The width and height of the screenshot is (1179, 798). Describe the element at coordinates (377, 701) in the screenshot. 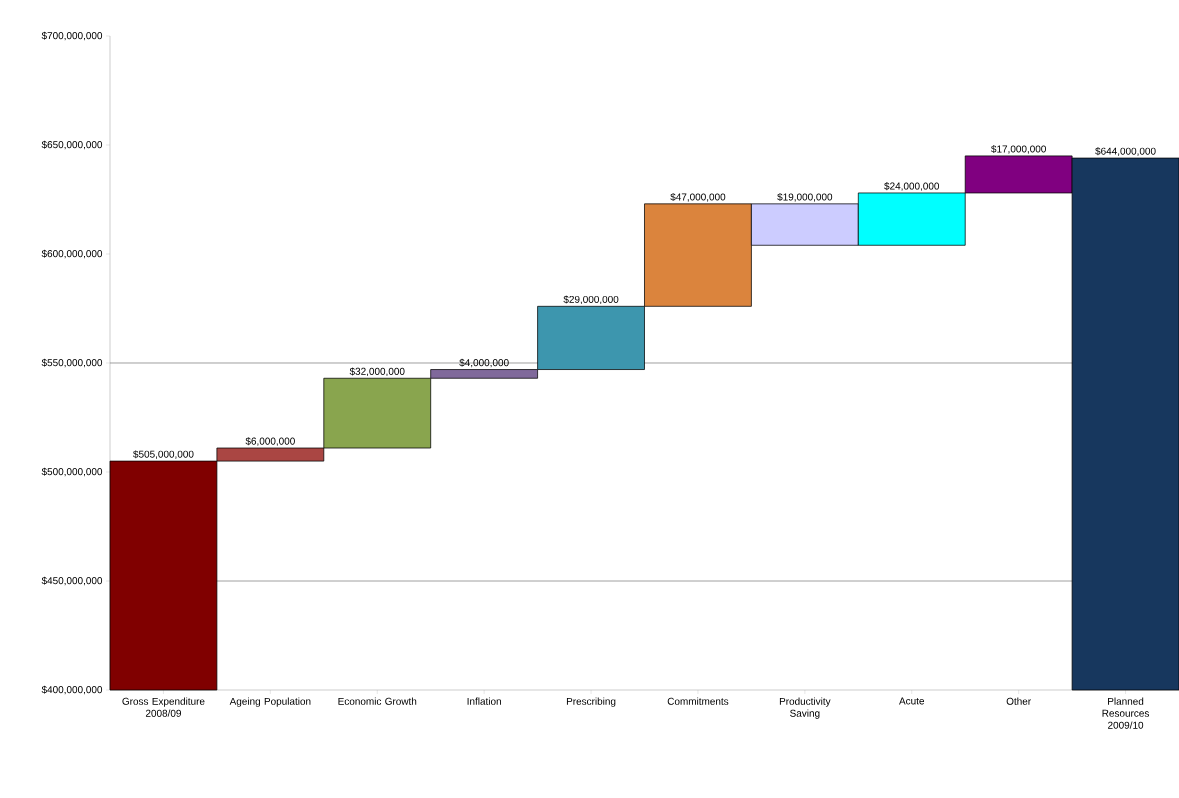

I see `x-tick-label: Economic Growth` at that location.